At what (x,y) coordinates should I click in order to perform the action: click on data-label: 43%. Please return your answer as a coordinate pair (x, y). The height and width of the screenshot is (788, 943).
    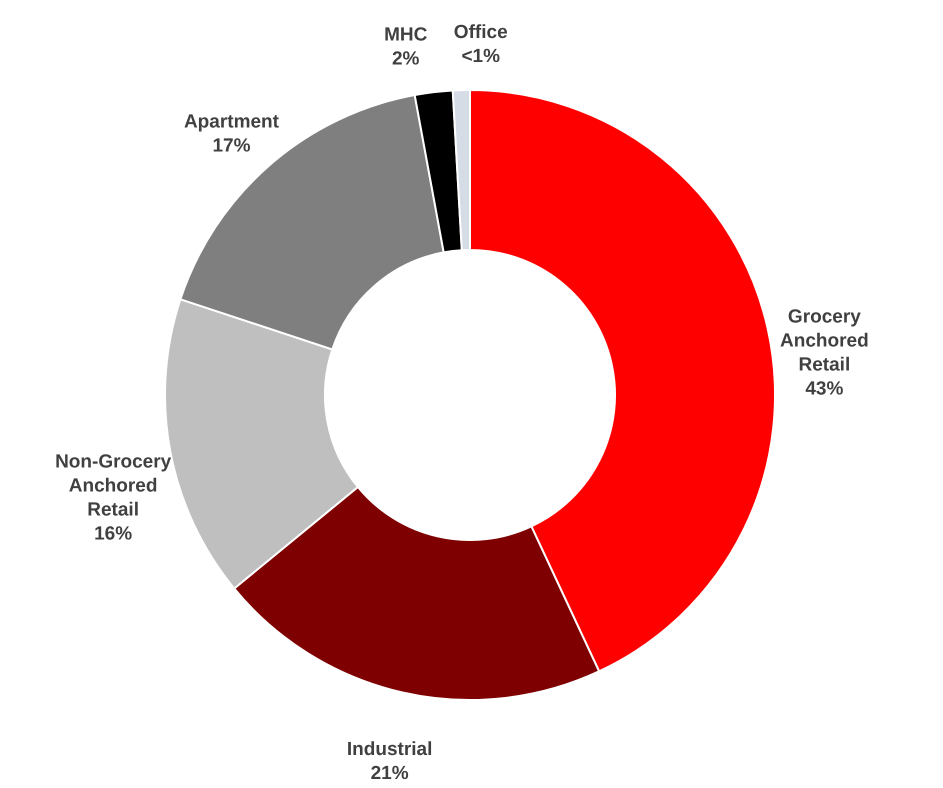
    Looking at the image, I should click on (824, 389).